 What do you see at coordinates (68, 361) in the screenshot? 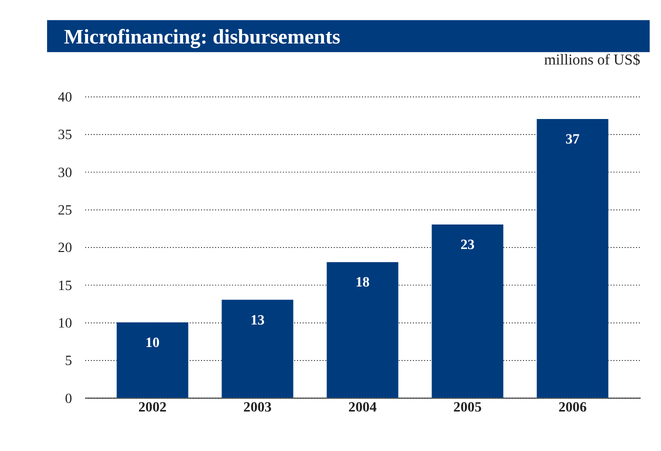
I see `y-tick-label: 5` at bounding box center [68, 361].